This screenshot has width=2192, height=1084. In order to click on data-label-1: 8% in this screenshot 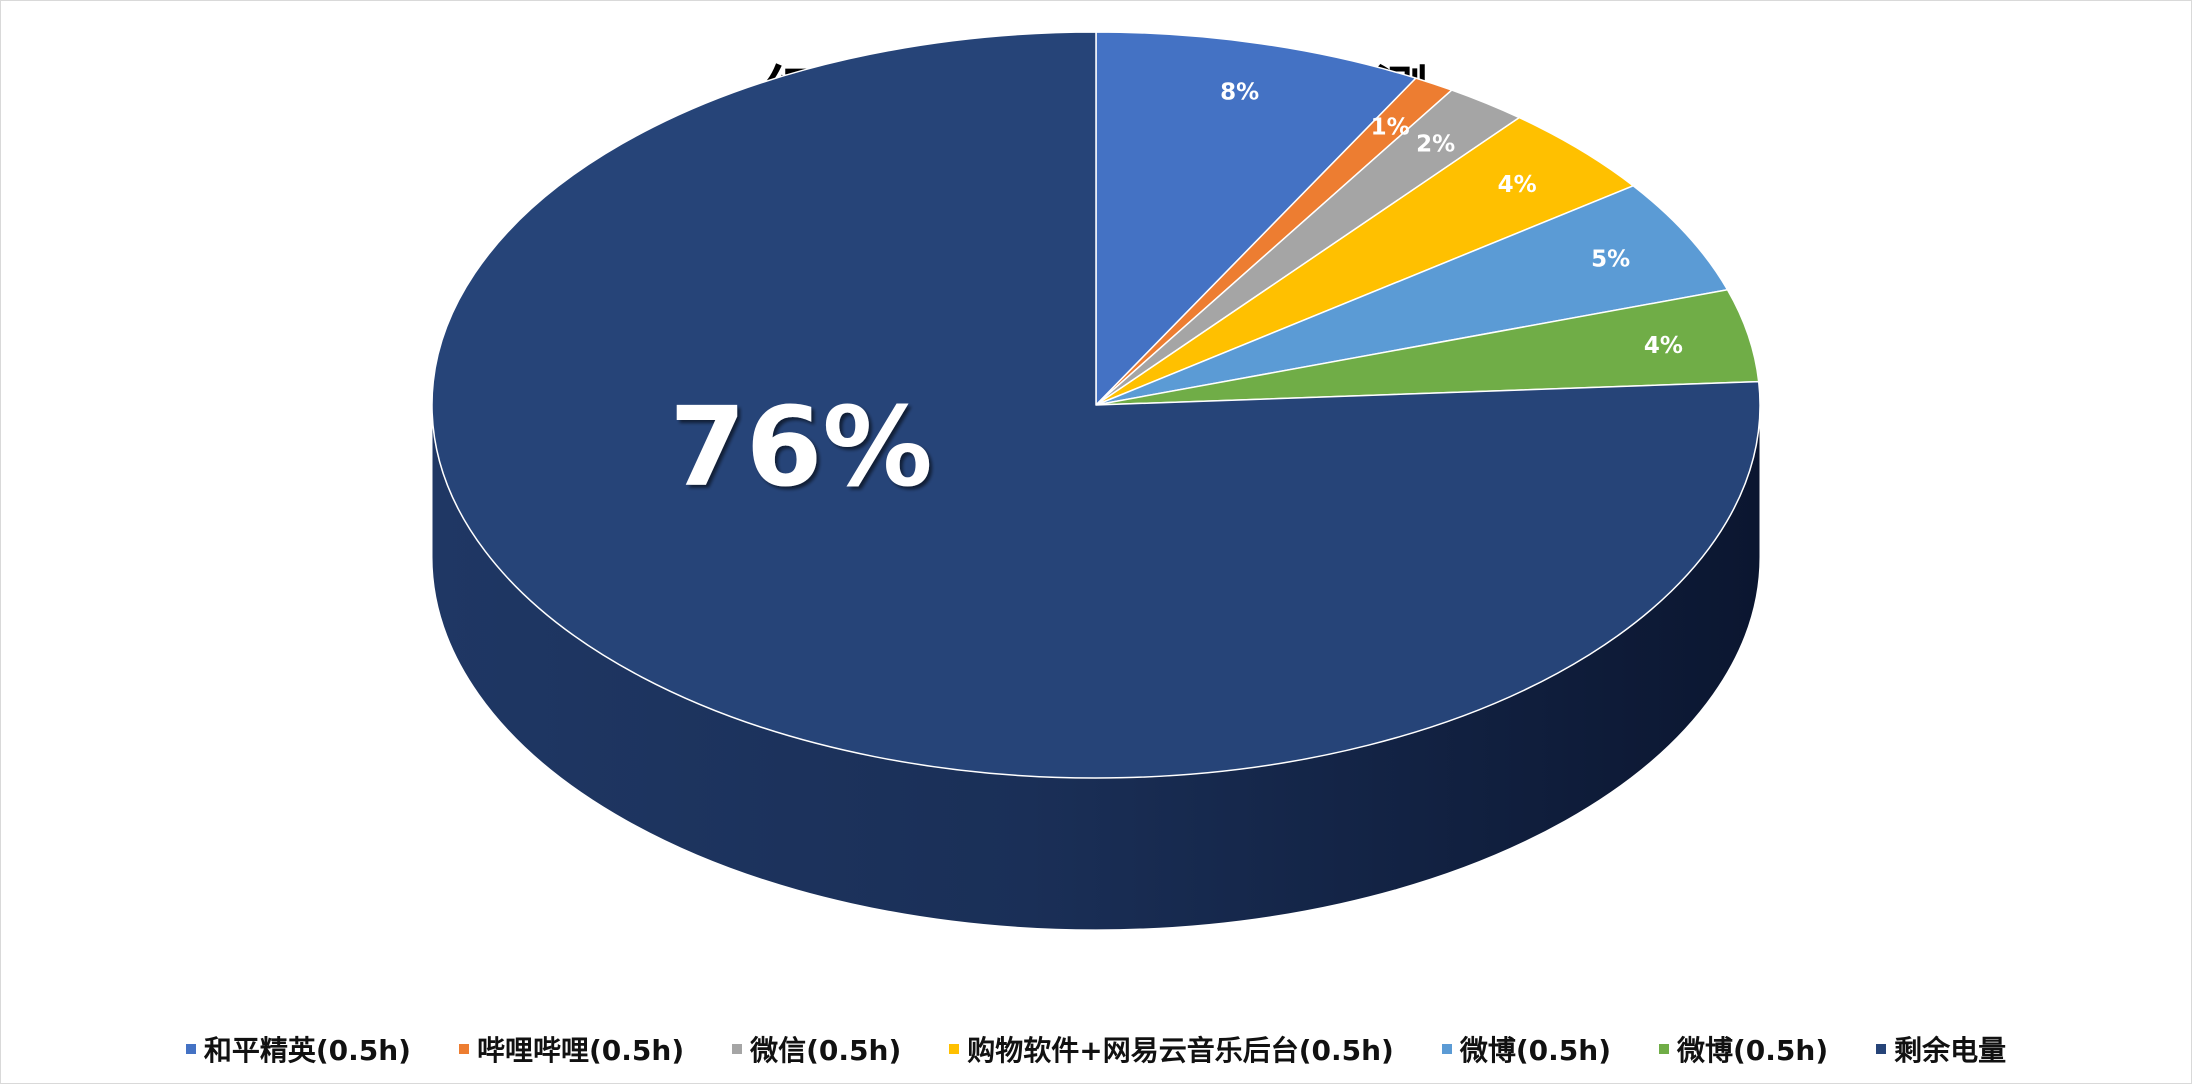, I will do `click(1239, 93)`.